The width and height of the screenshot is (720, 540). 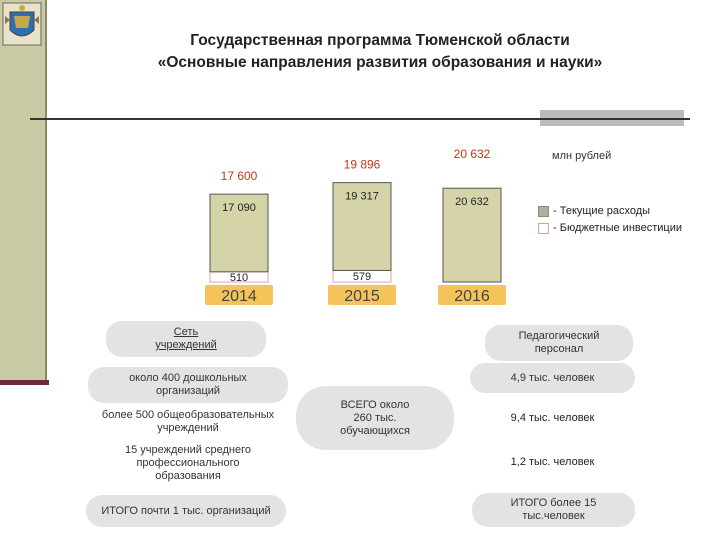 I want to click on year-label-2016: 2016, so click(x=472, y=296).